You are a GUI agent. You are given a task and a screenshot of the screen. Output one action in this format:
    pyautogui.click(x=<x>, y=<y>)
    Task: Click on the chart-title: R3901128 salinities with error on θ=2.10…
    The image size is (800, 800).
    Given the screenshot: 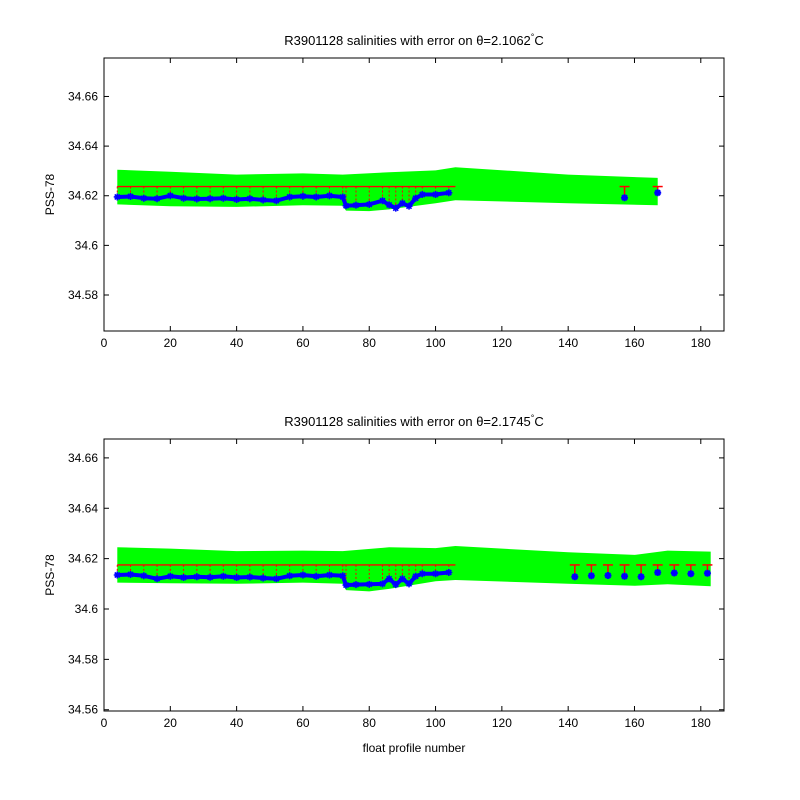 What is the action you would take?
    pyautogui.click(x=414, y=40)
    